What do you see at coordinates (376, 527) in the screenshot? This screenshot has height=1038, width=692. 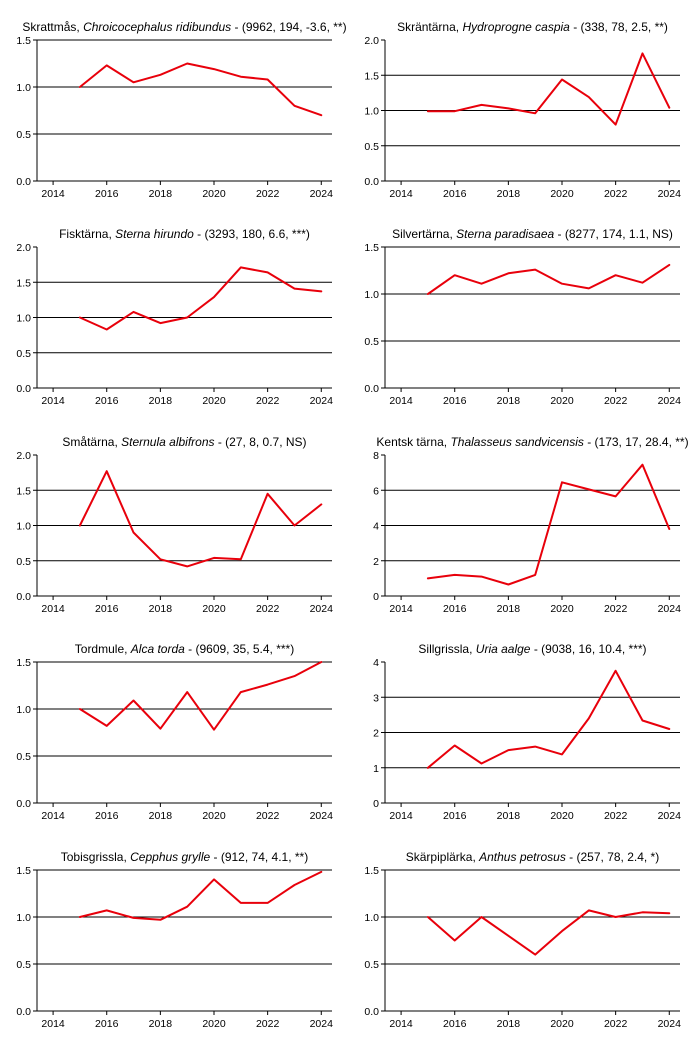 I see `y-tick-label: 4` at bounding box center [376, 527].